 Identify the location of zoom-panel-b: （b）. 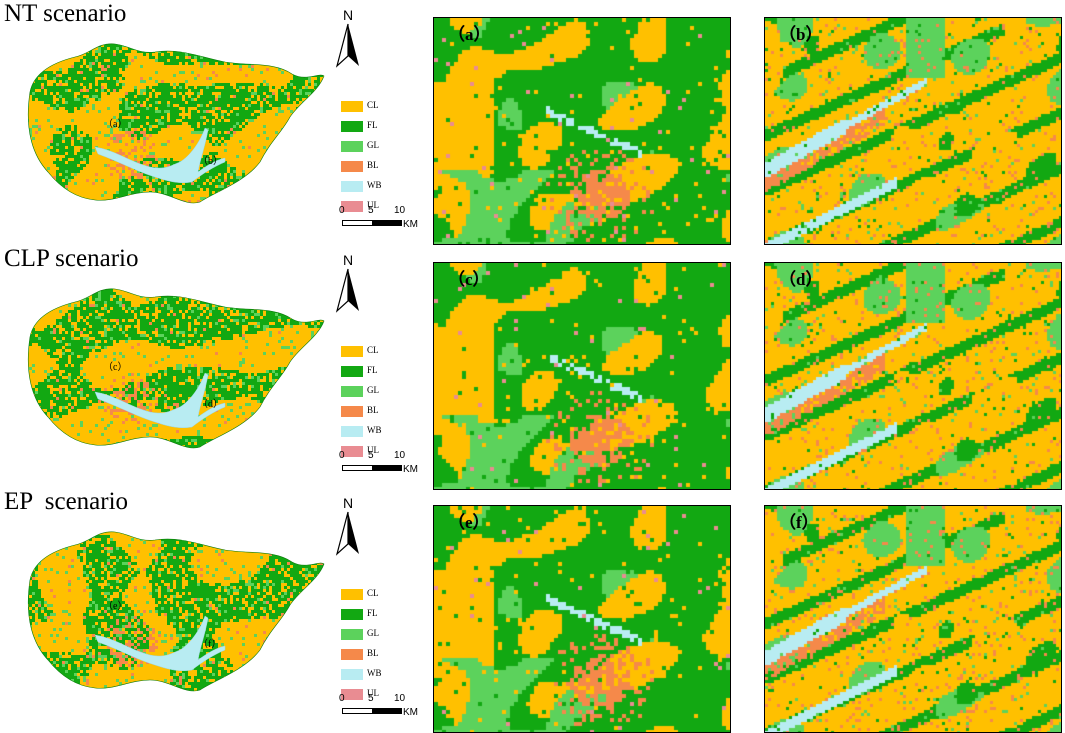
(913, 131).